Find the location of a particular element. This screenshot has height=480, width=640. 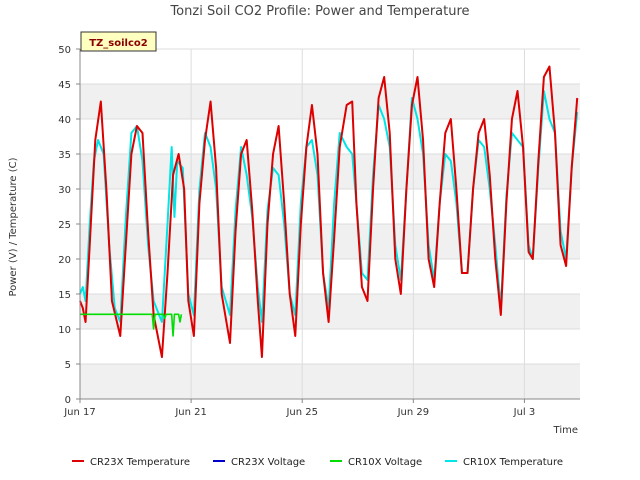

badge-label: TZ_soilco2 is located at coordinates (118, 43).